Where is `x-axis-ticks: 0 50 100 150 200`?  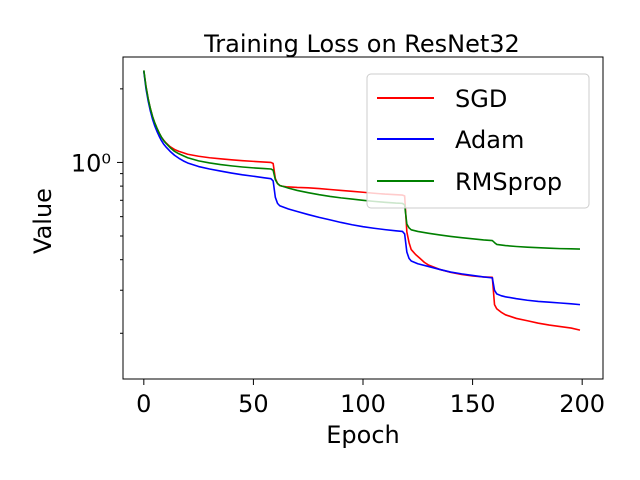 x-axis-ticks: 0 50 100 150 200 is located at coordinates (370, 398).